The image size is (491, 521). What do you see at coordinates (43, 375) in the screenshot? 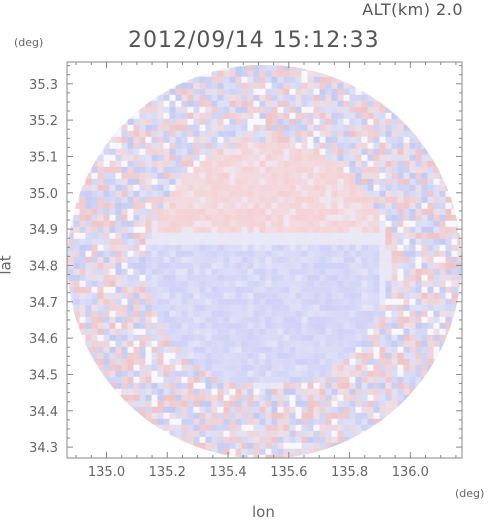
I see `y-tick-label: 34.5` at bounding box center [43, 375].